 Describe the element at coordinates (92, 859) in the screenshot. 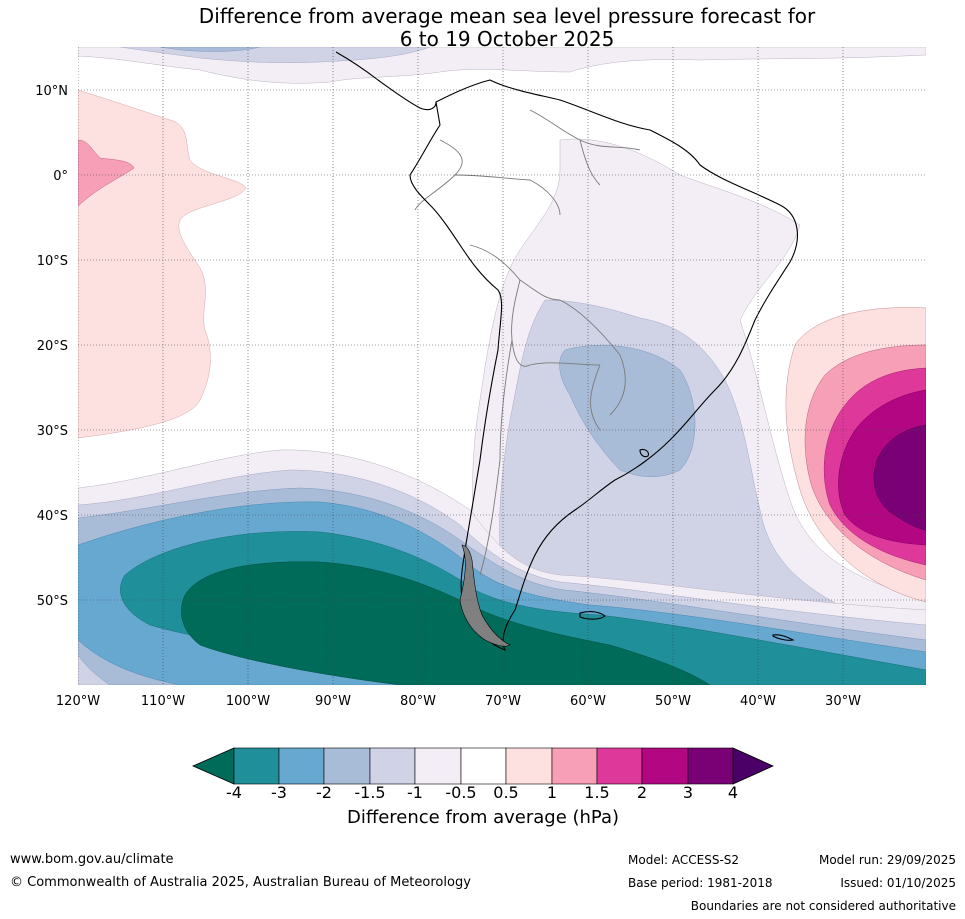

I see `footer-website: www.bom.gov.au/climate` at that location.